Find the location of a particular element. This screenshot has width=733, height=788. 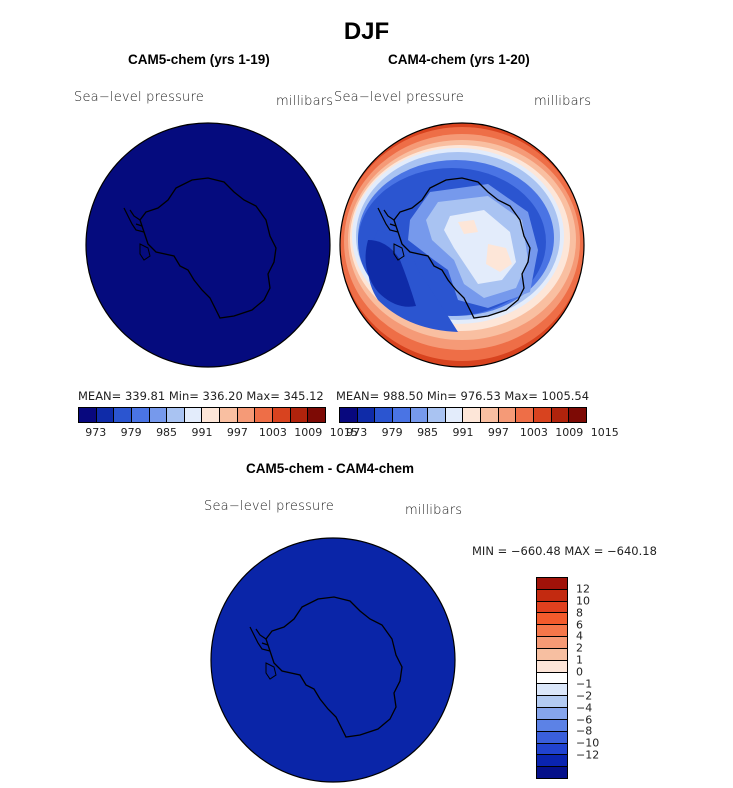

panel2-map is located at coordinates (462, 245).